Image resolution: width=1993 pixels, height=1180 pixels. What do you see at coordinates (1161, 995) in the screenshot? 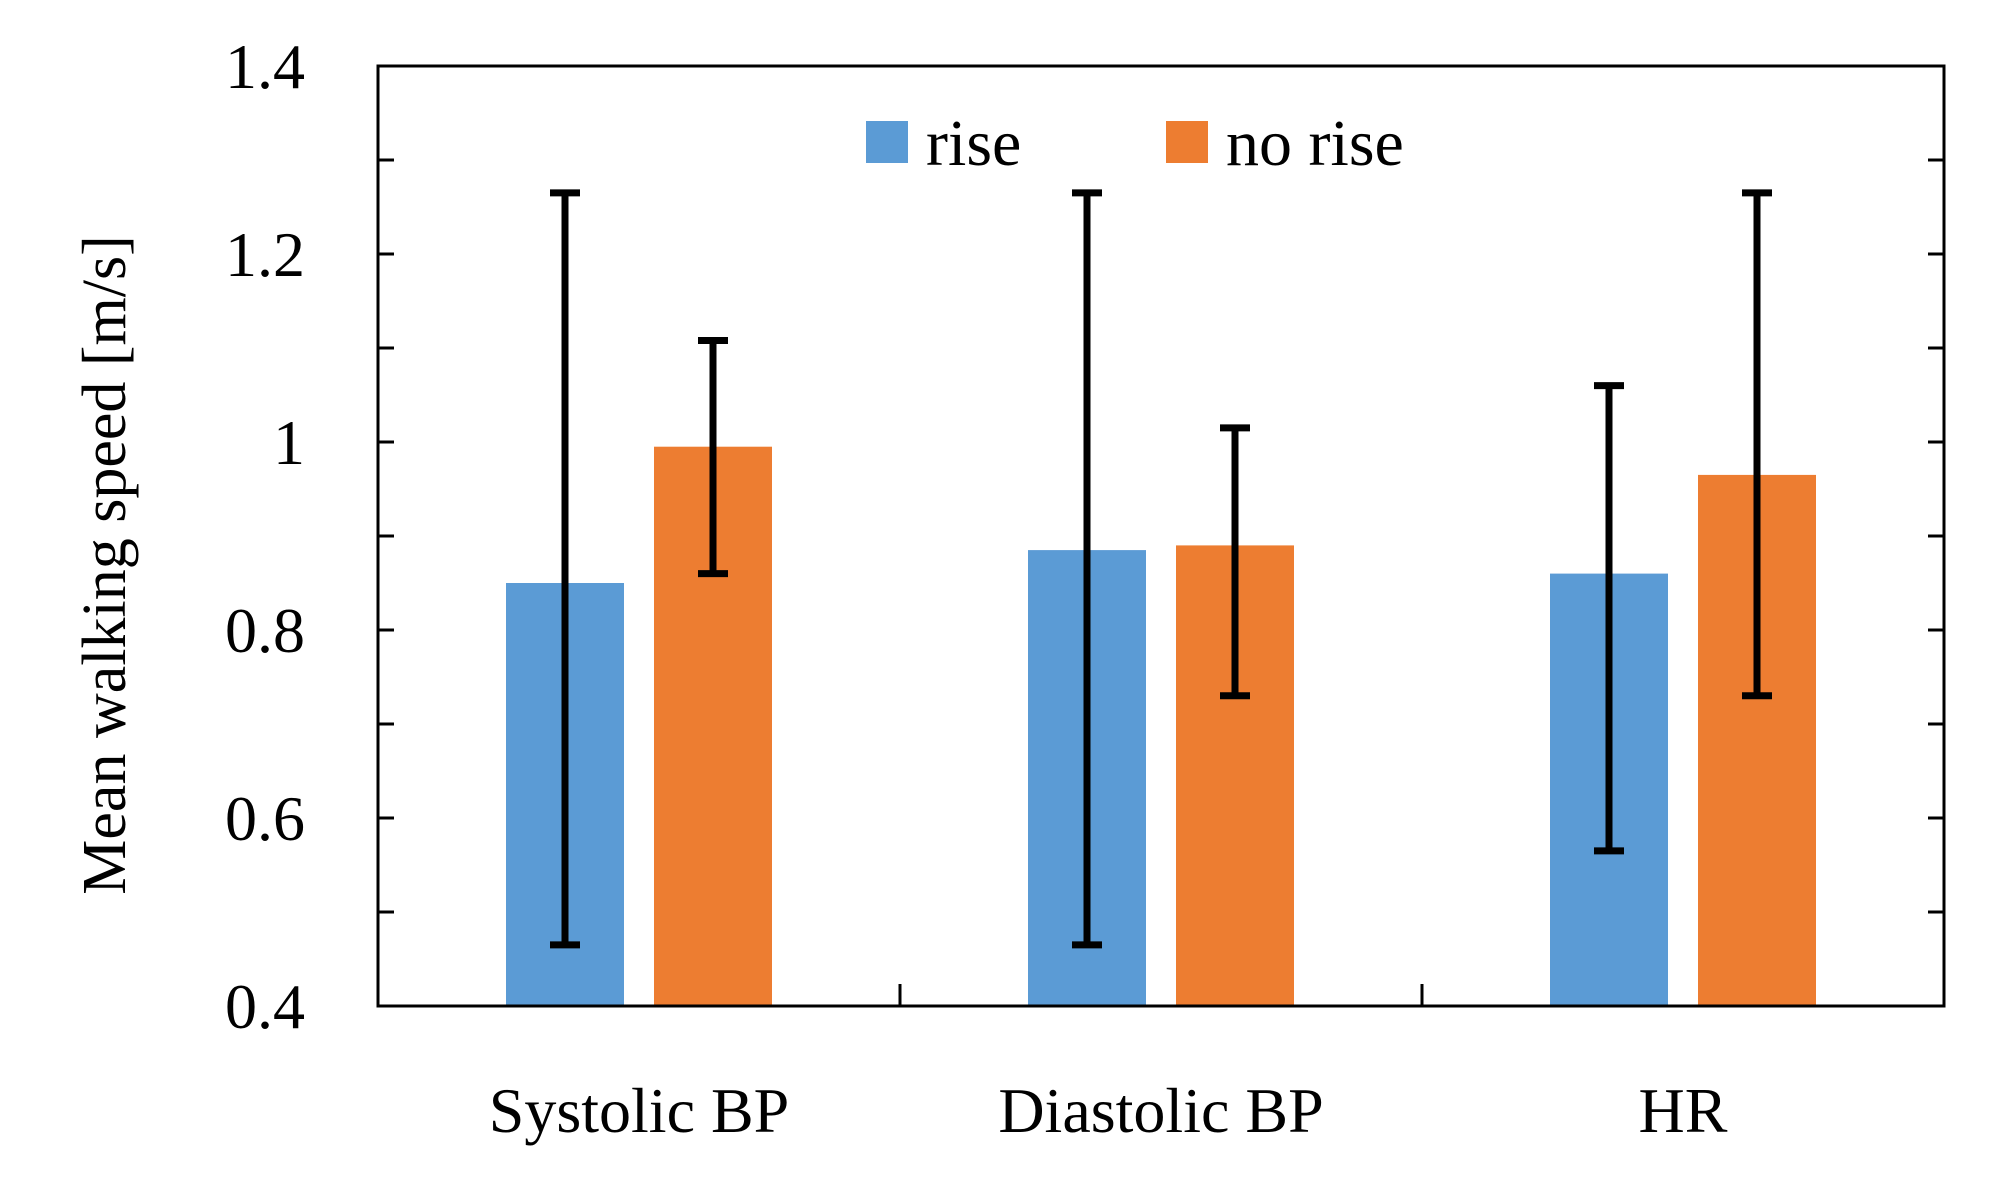
I see `category-dividers` at bounding box center [1161, 995].